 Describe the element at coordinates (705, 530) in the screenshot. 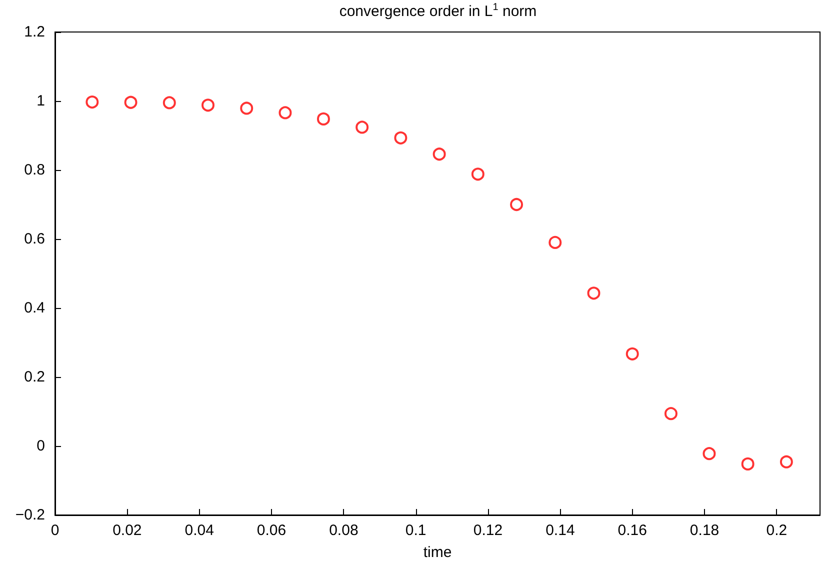

I see `x-tick-label: 0.18` at that location.